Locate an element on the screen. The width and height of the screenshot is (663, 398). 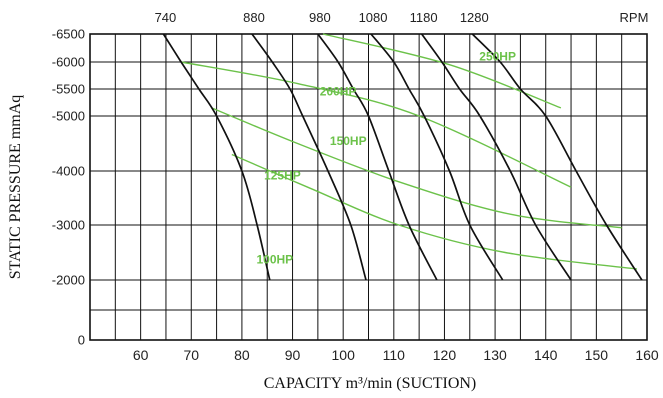
y-tick-label: -5500 is located at coordinates (68, 89).